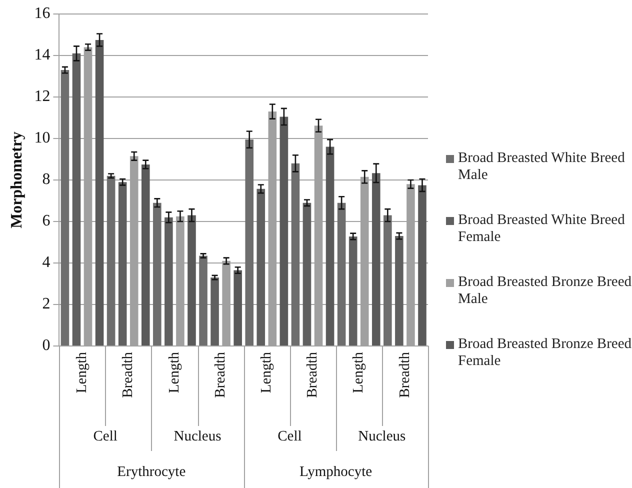 The width and height of the screenshot is (632, 488). Describe the element at coordinates (42, 138) in the screenshot. I see `y-tick-label: 10` at that location.